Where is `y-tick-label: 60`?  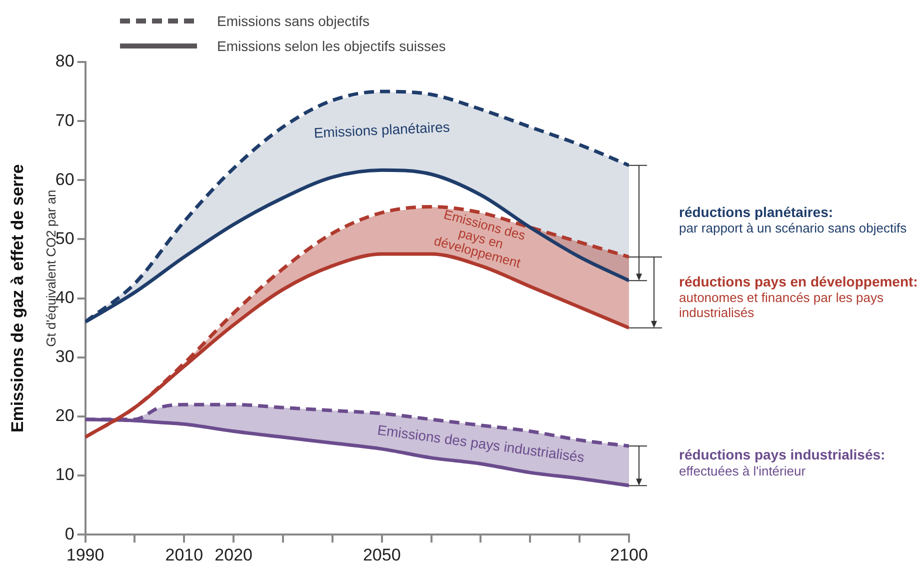 y-tick-label: 60 is located at coordinates (64, 179).